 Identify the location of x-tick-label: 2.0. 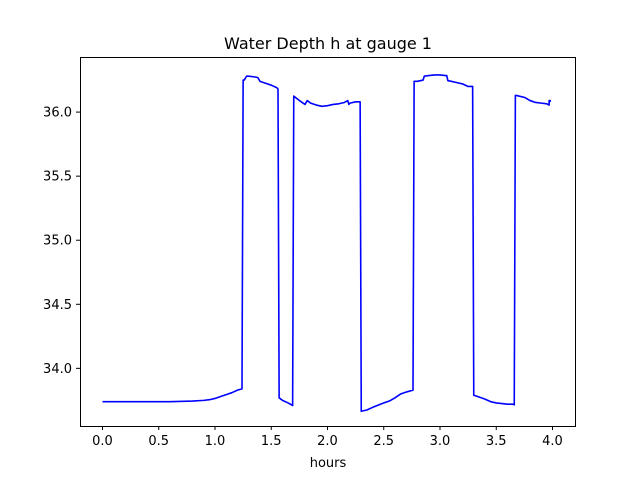
(327, 441).